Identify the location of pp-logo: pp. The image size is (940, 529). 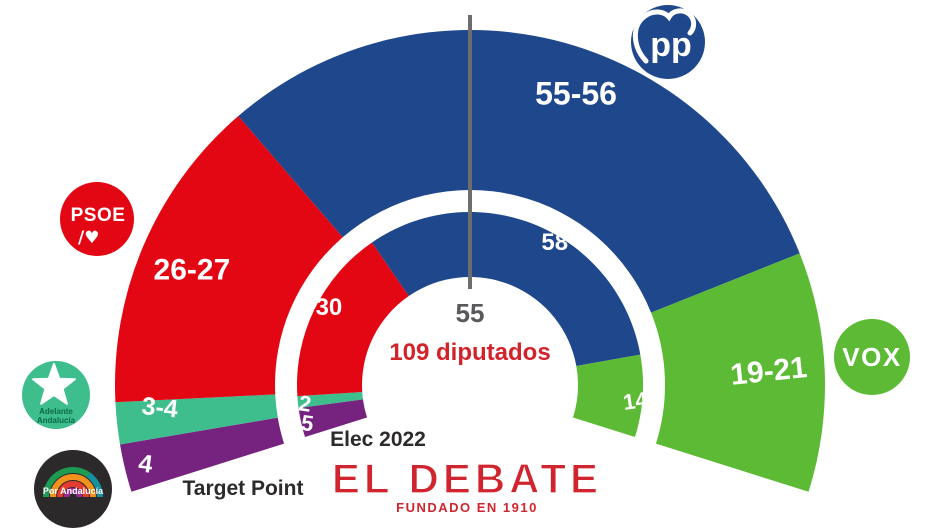
(668, 42).